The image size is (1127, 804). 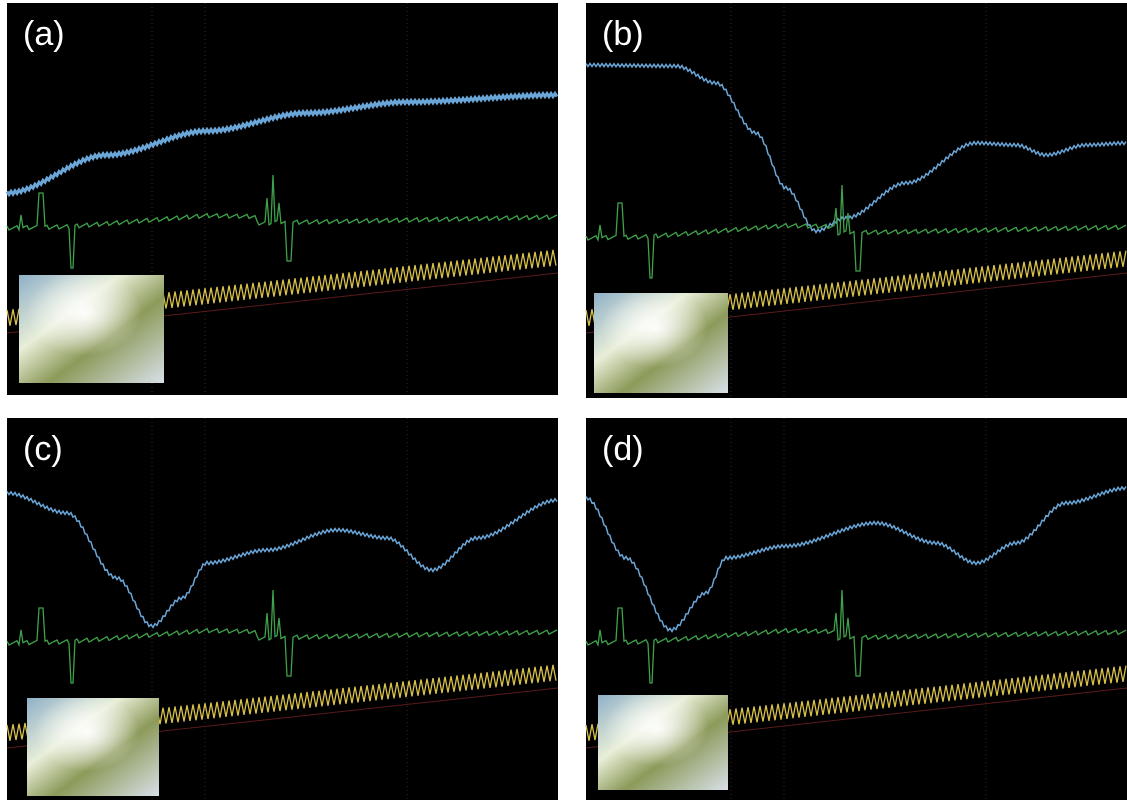 What do you see at coordinates (623, 34) in the screenshot?
I see `panel-label: (b)` at bounding box center [623, 34].